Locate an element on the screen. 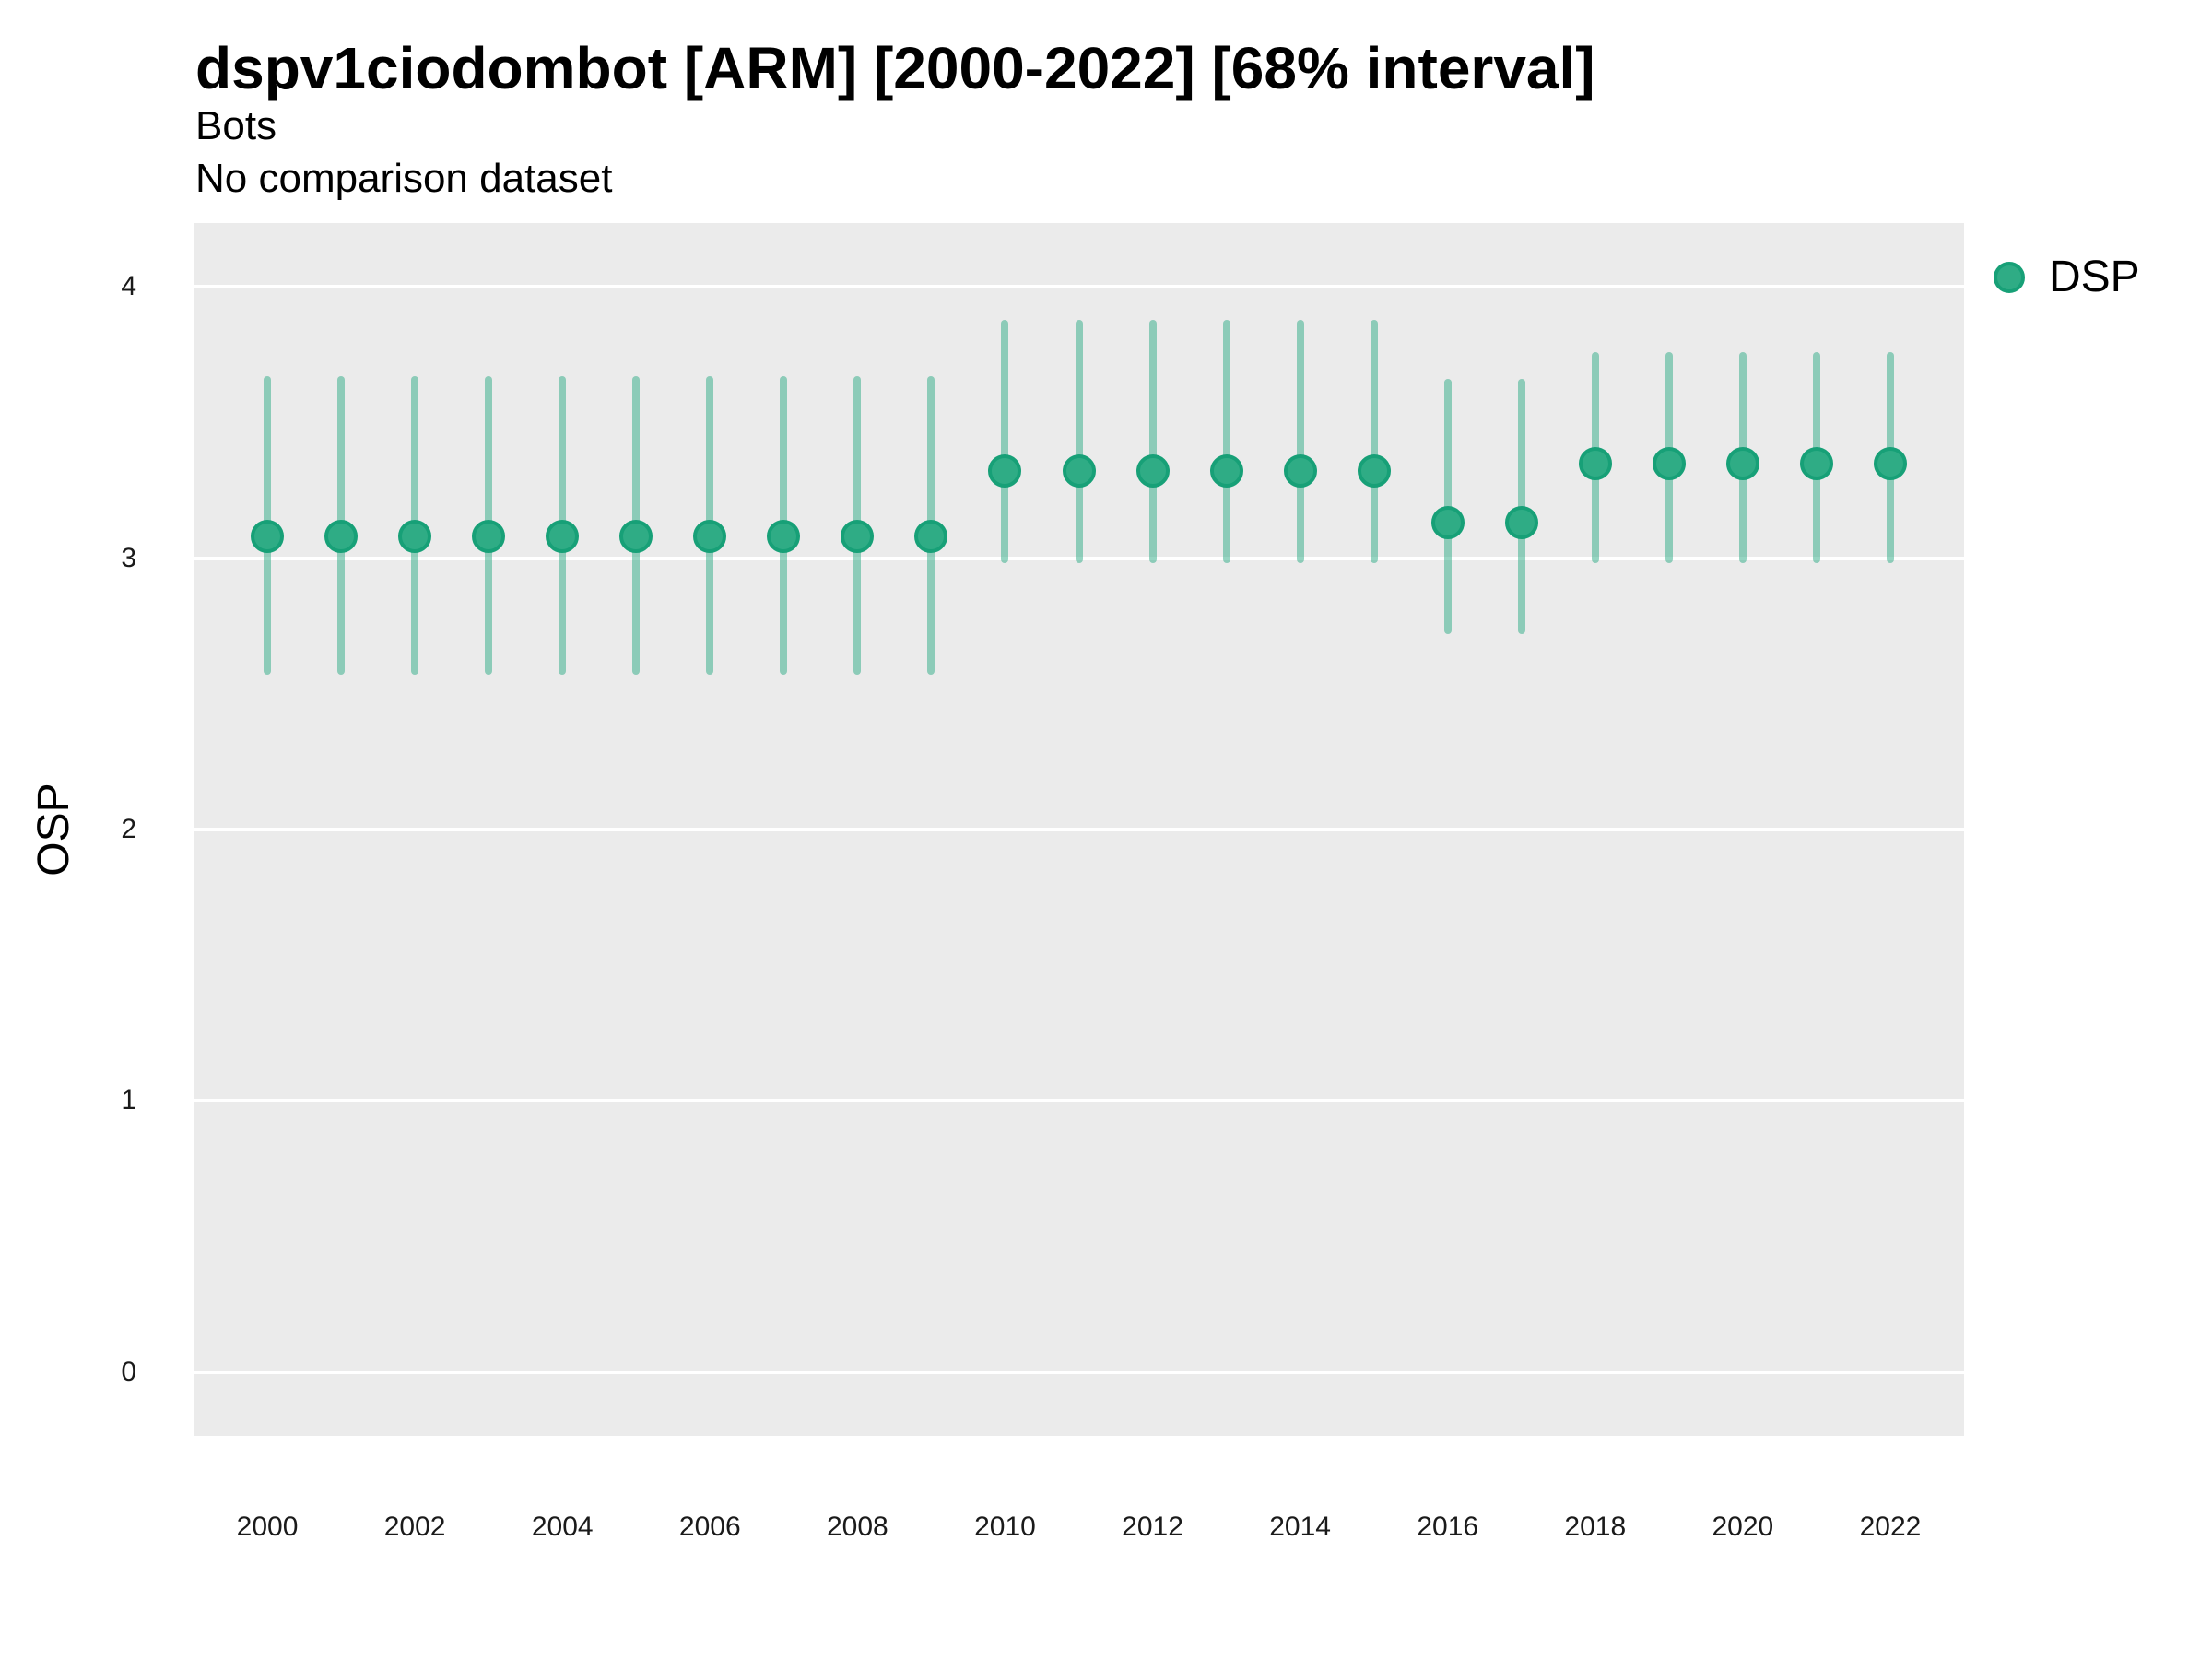  x-tick-label-2004: 2004 is located at coordinates (562, 1527).